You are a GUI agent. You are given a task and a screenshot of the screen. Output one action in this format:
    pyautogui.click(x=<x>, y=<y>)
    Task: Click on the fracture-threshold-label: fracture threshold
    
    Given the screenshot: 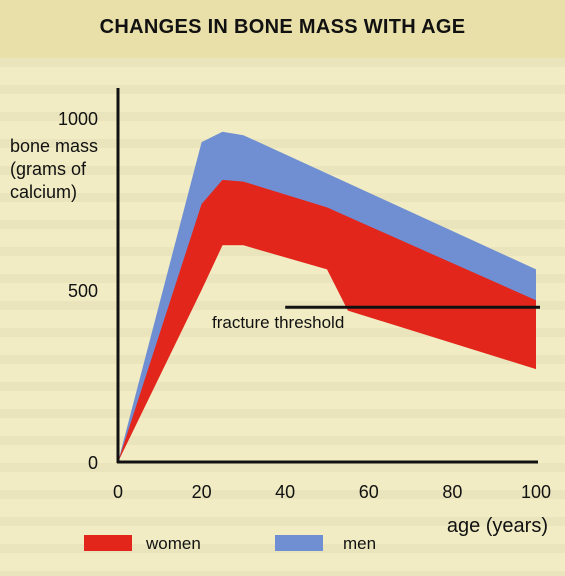 What is the action you would take?
    pyautogui.click(x=278, y=322)
    